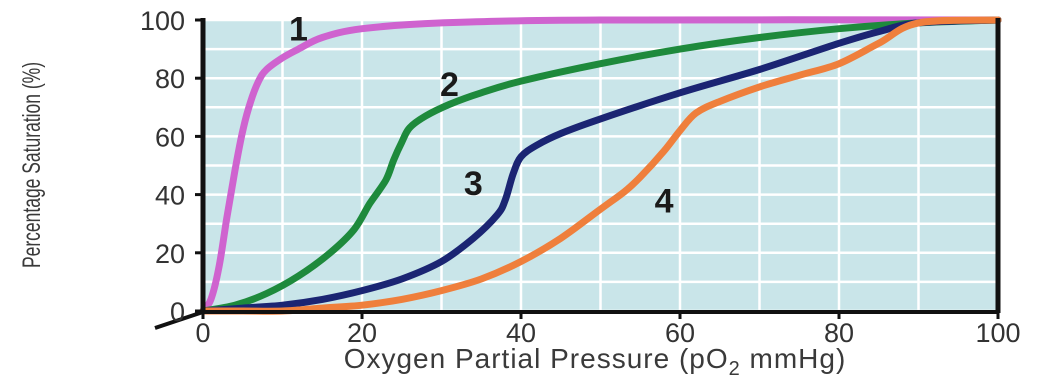  What do you see at coordinates (31, 165) in the screenshot?
I see `y-axis-title: Percentage Saturation (%)` at bounding box center [31, 165].